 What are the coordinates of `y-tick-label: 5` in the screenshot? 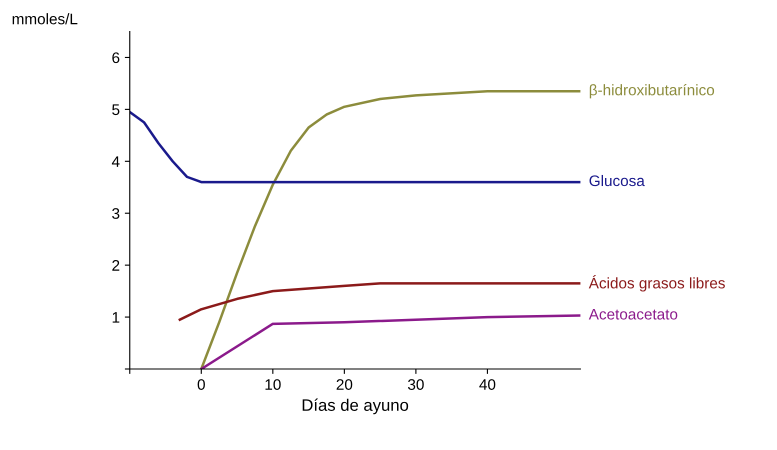 It's located at (116, 110).